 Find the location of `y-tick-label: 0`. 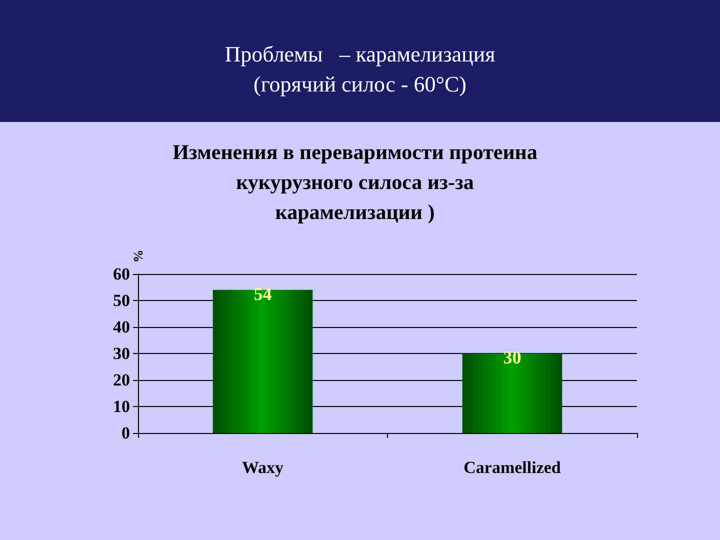

y-tick-label: 0 is located at coordinates (126, 433).